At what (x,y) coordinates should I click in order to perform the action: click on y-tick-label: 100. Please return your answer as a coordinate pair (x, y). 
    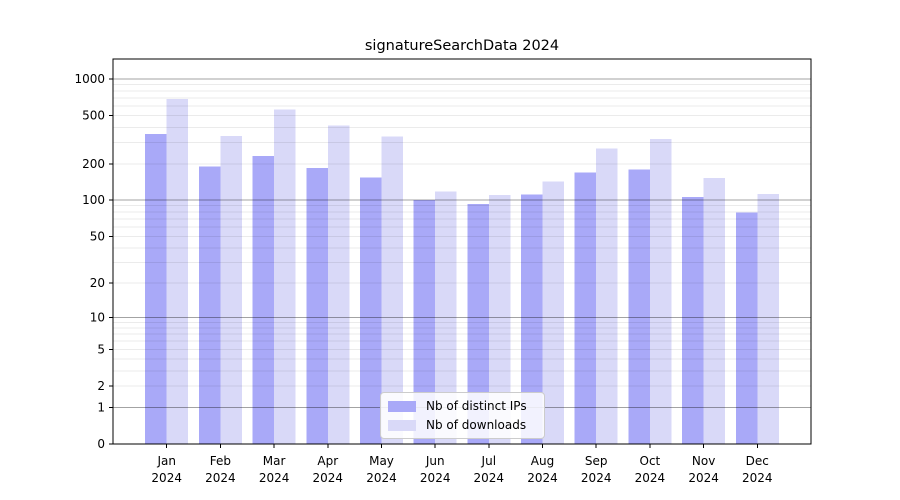
    Looking at the image, I should click on (93, 200).